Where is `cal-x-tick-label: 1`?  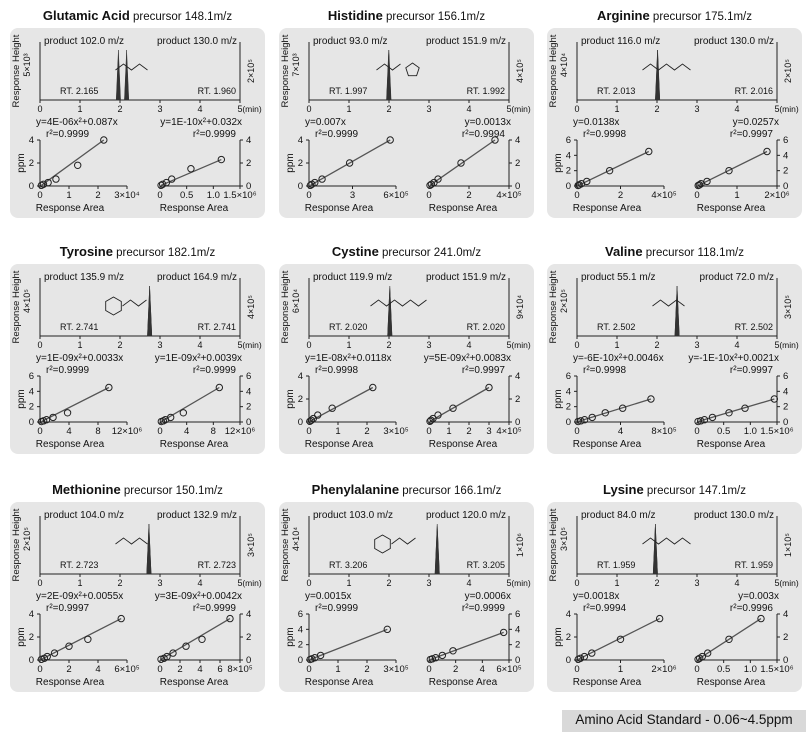 cal-x-tick-label: 1 is located at coordinates (337, 431).